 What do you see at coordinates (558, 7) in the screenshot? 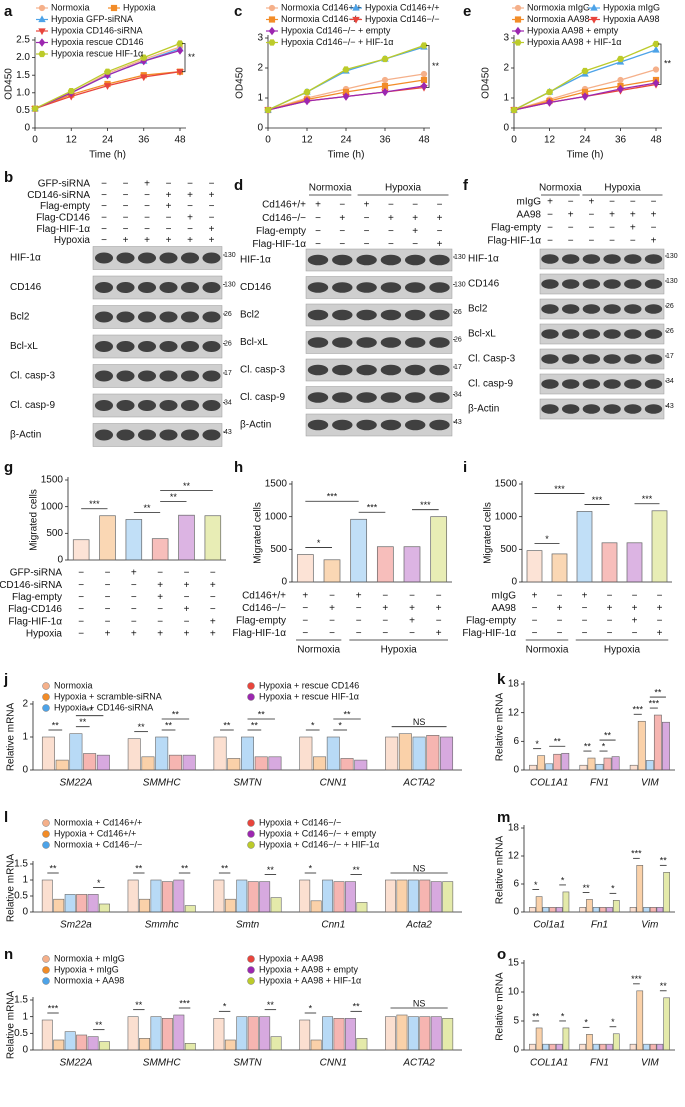
I see `legend-label: Normoxia mIgG` at bounding box center [558, 7].